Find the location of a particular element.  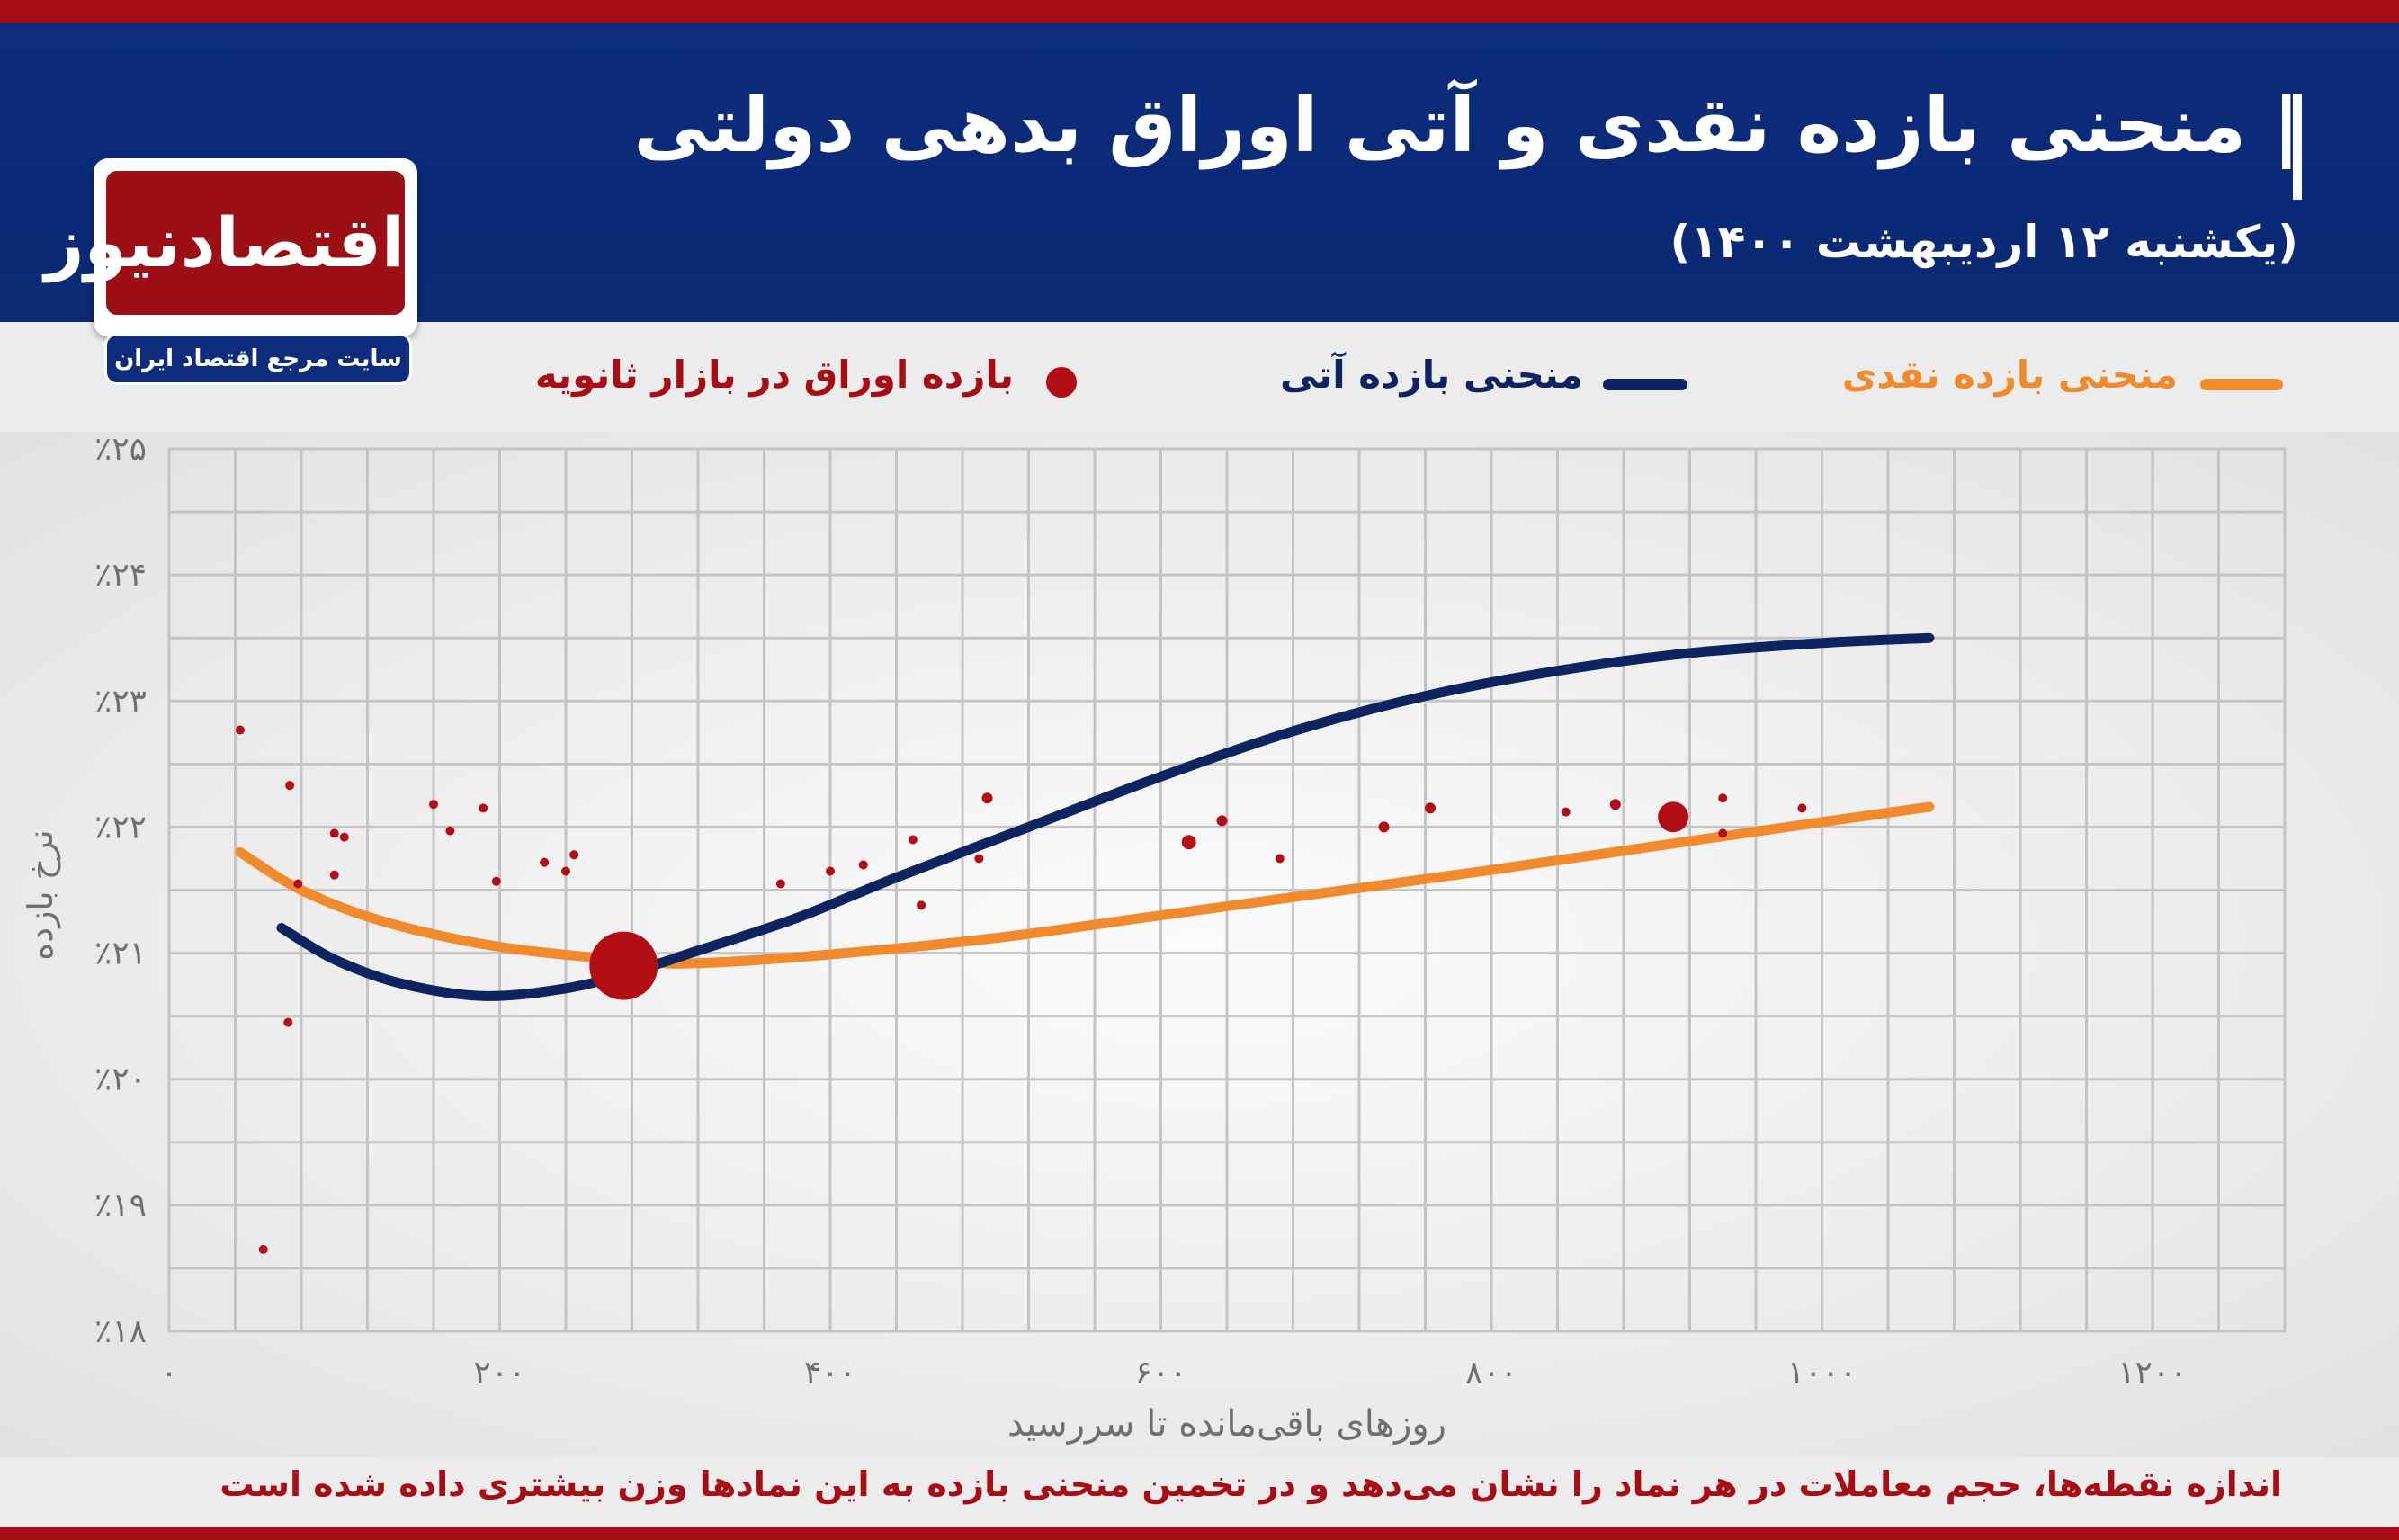

legend-futures-swatch is located at coordinates (1645, 384).